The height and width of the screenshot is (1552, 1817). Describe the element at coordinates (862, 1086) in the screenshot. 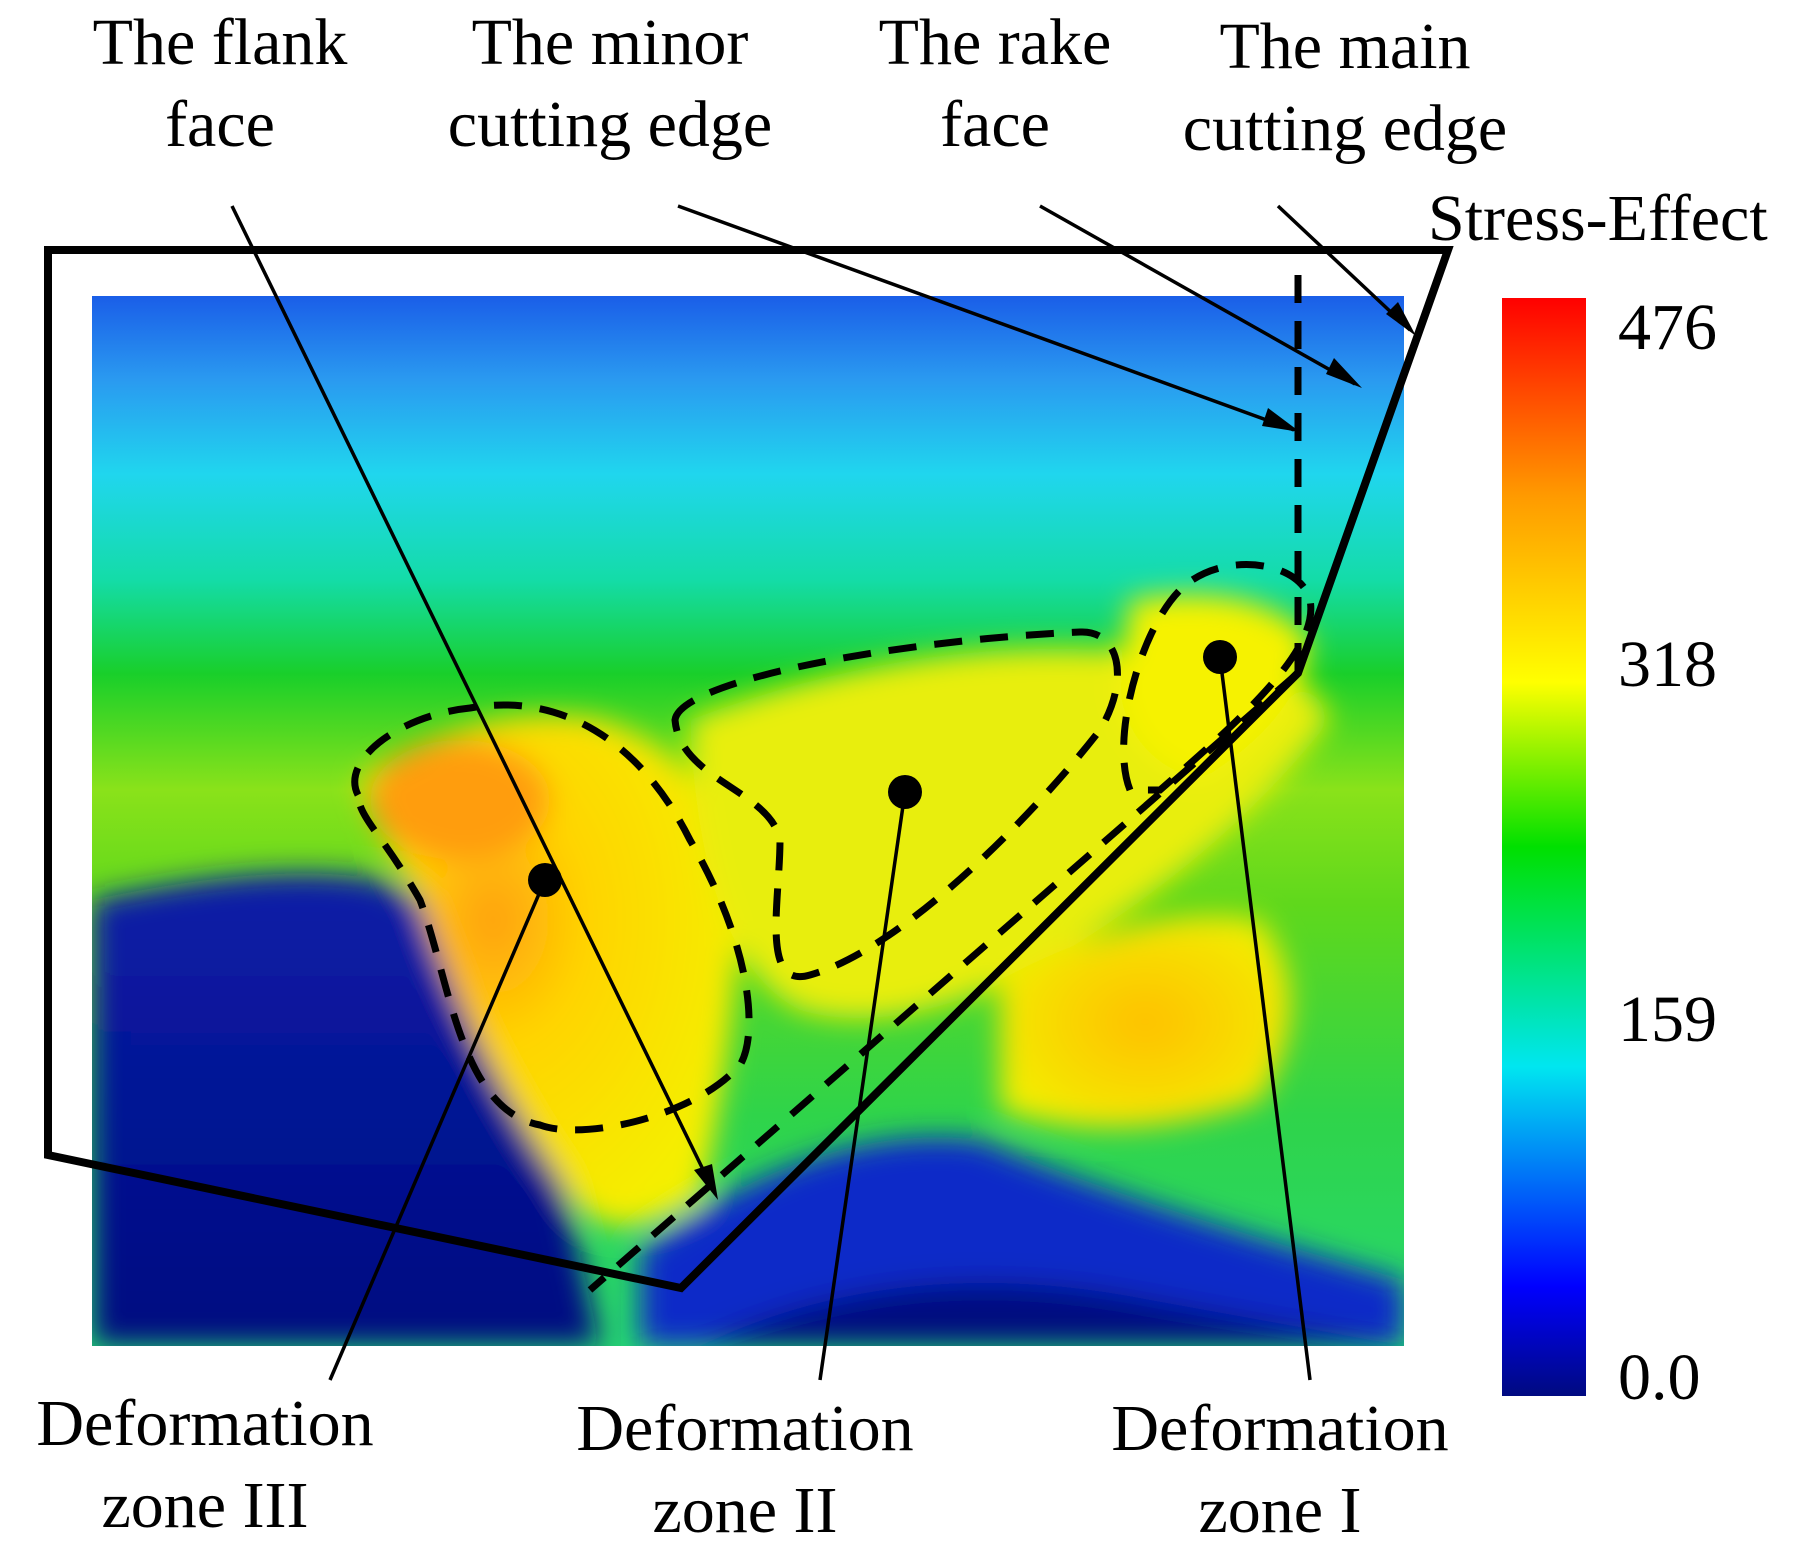

I see `zone-2-leader` at that location.